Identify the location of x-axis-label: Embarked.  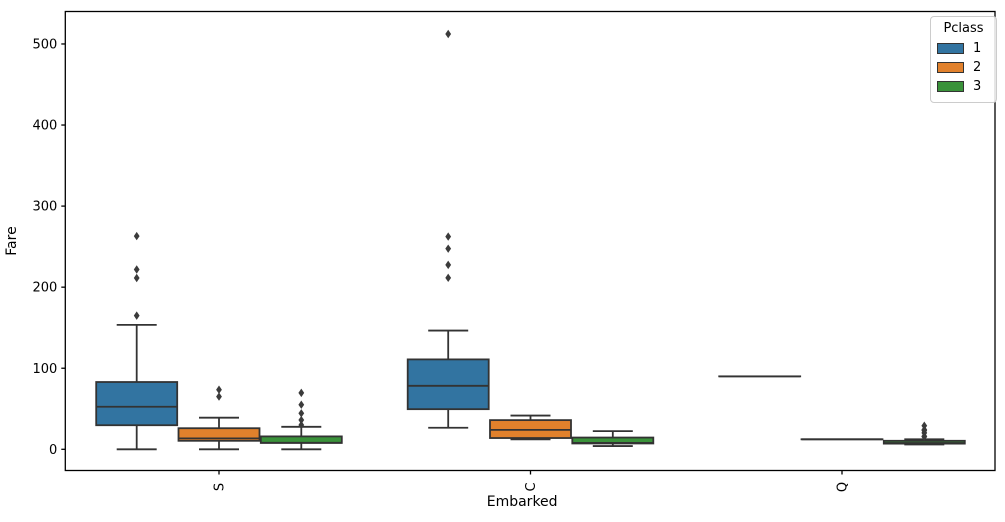
(522, 502).